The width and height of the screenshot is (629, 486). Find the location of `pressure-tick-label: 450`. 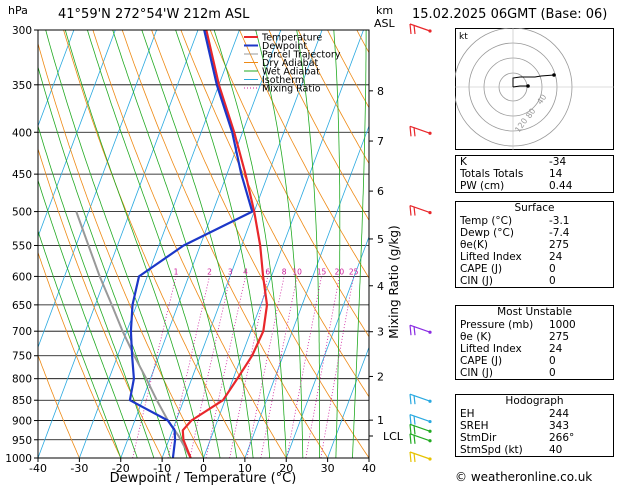

pressure-tick-label: 450 is located at coordinates (22, 175).